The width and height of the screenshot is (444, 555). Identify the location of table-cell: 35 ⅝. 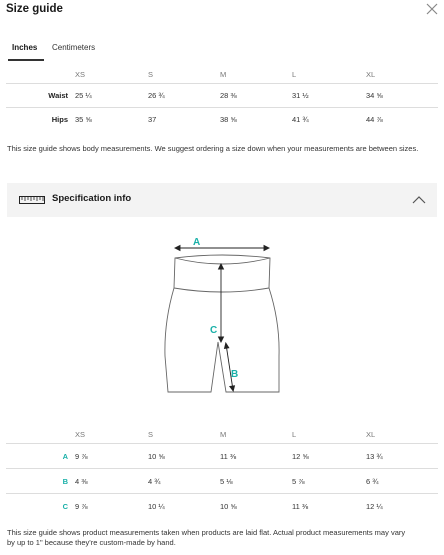
(111, 119).